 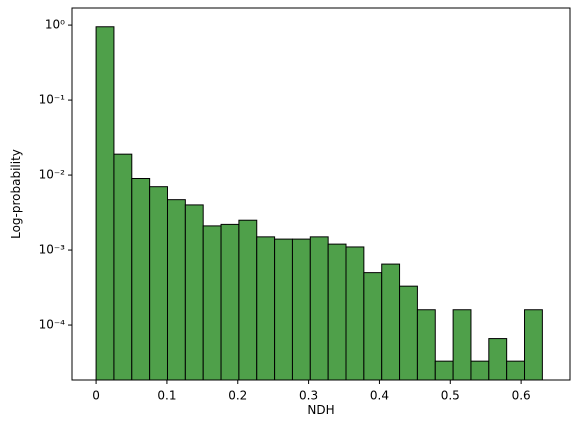 I want to click on y-tick-label: 10⁰, so click(x=55, y=25).